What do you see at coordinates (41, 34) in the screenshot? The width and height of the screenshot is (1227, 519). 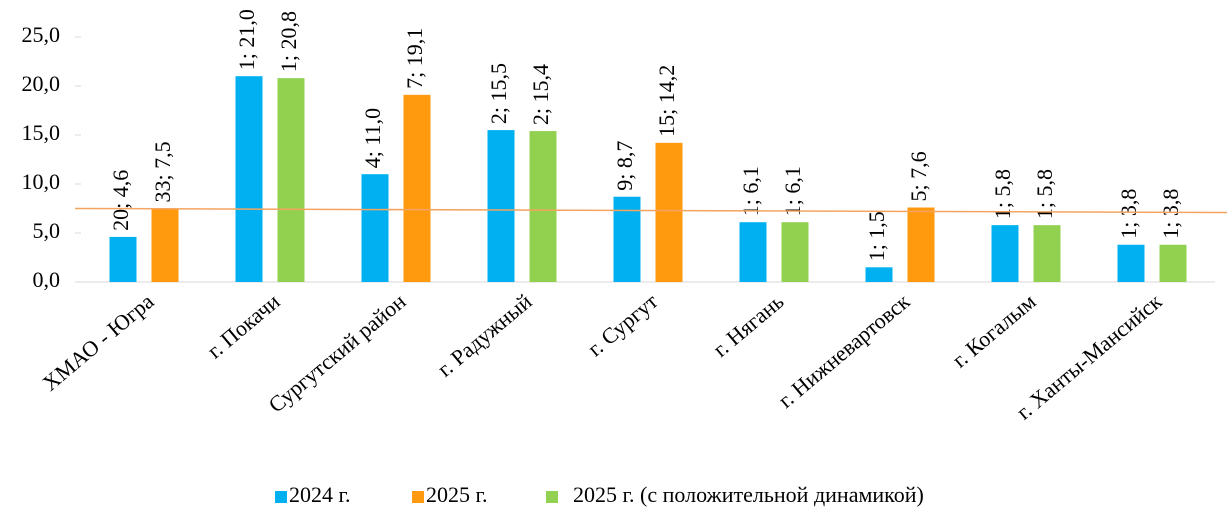 I see `y-tick-label: 25,0` at bounding box center [41, 34].